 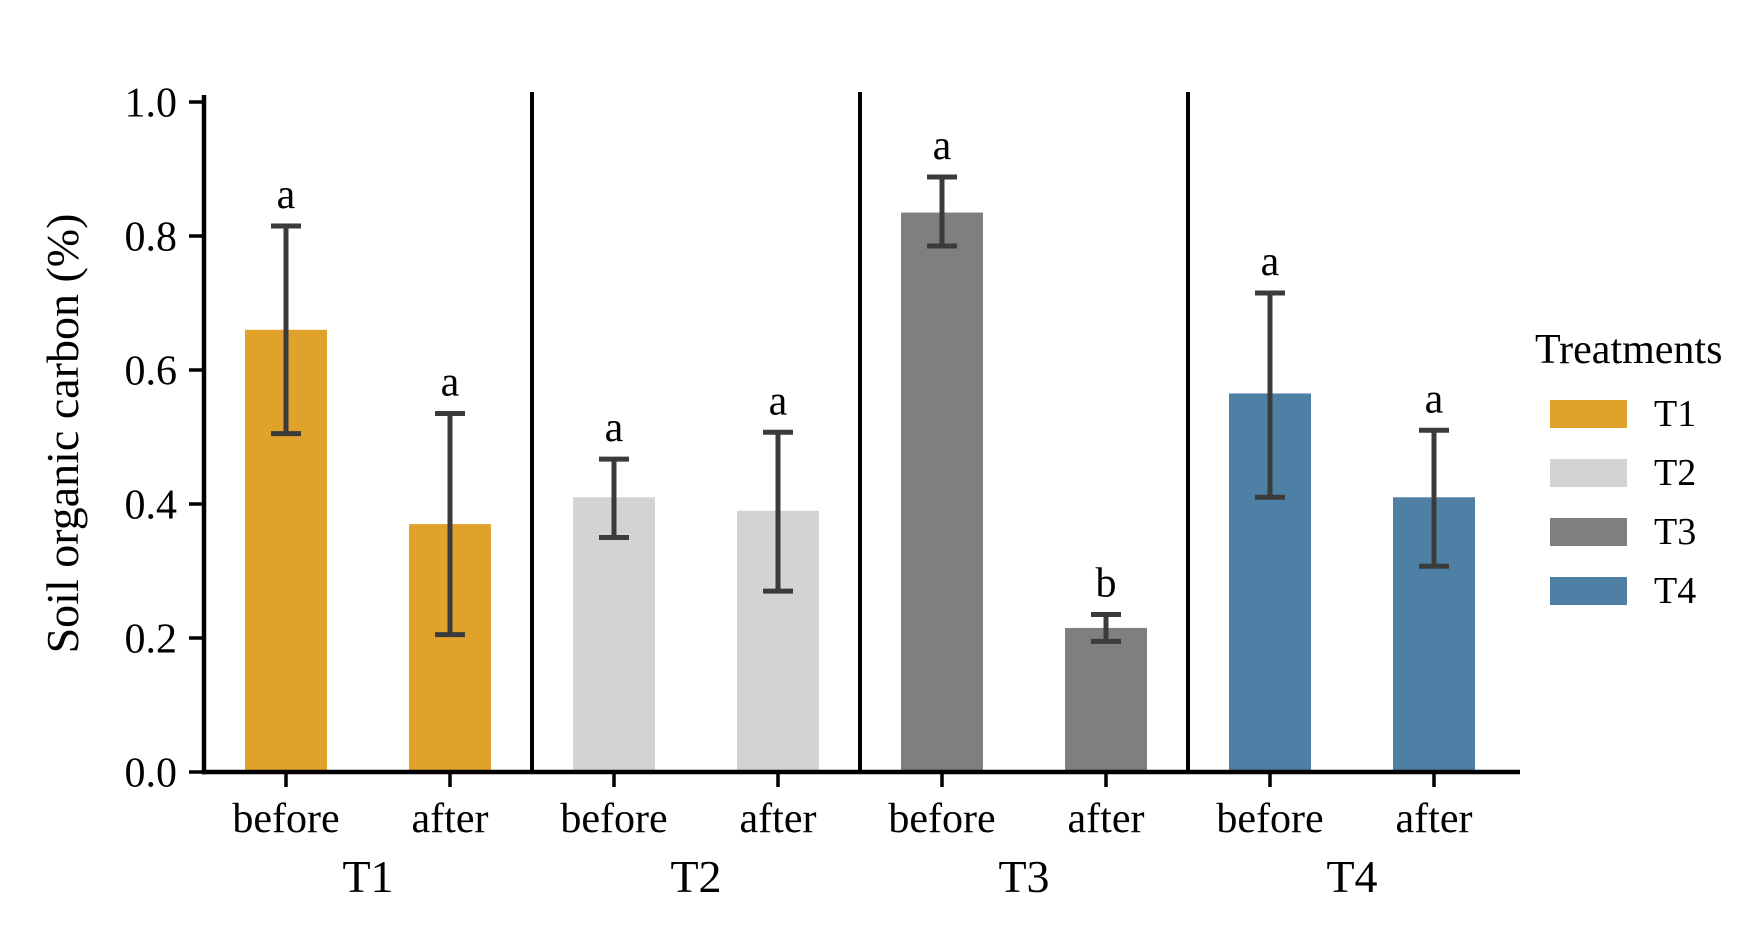 I want to click on legend-label-T1: T1, so click(x=1675, y=413).